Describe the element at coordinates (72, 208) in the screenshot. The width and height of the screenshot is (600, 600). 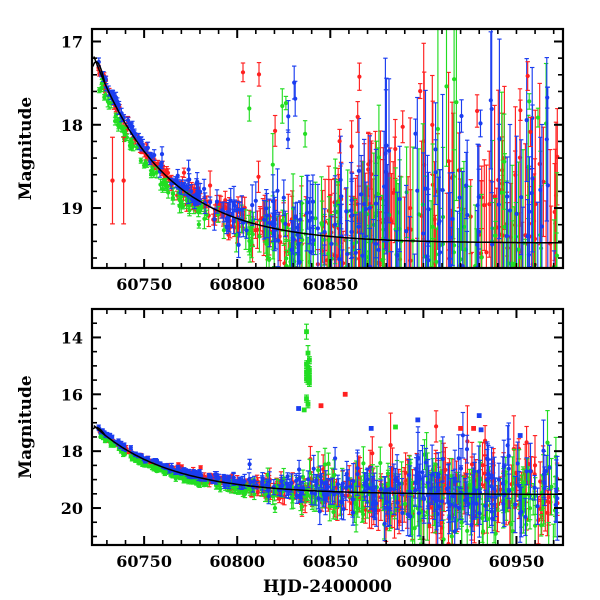
I see `y-tick-label: 19` at that location.